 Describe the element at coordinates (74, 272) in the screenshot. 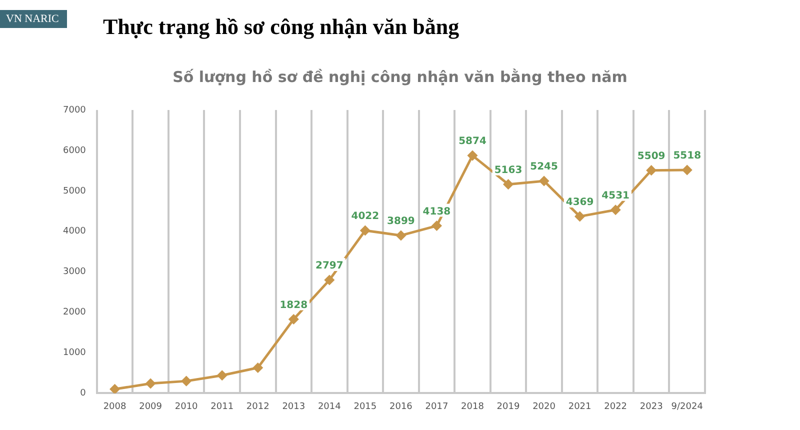

I see `y-tick-label: 3000` at that location.